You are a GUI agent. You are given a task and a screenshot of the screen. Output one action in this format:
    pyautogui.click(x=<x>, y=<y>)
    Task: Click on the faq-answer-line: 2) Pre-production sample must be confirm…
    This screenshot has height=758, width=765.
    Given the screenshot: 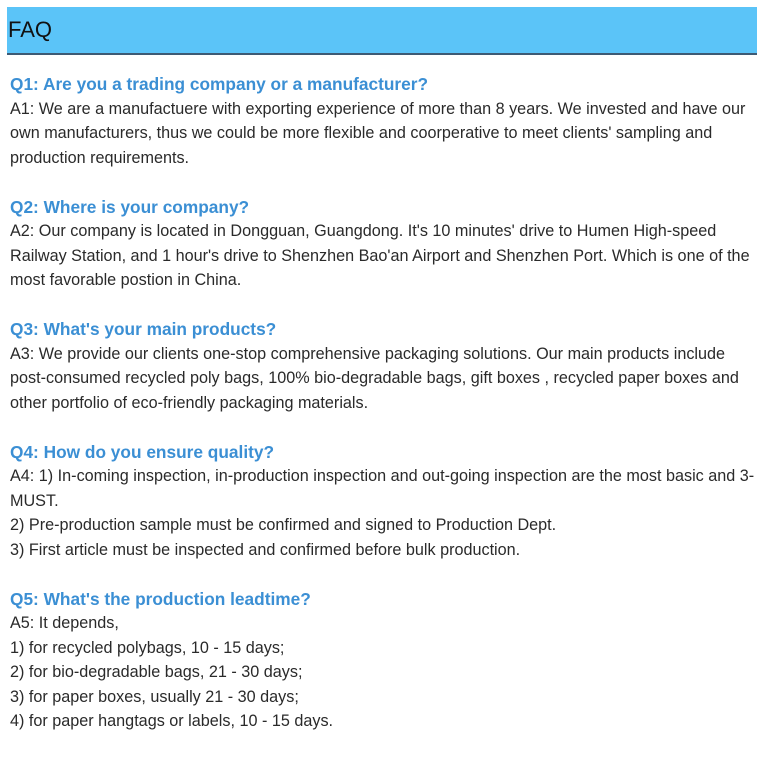 What is the action you would take?
    pyautogui.click(x=283, y=525)
    